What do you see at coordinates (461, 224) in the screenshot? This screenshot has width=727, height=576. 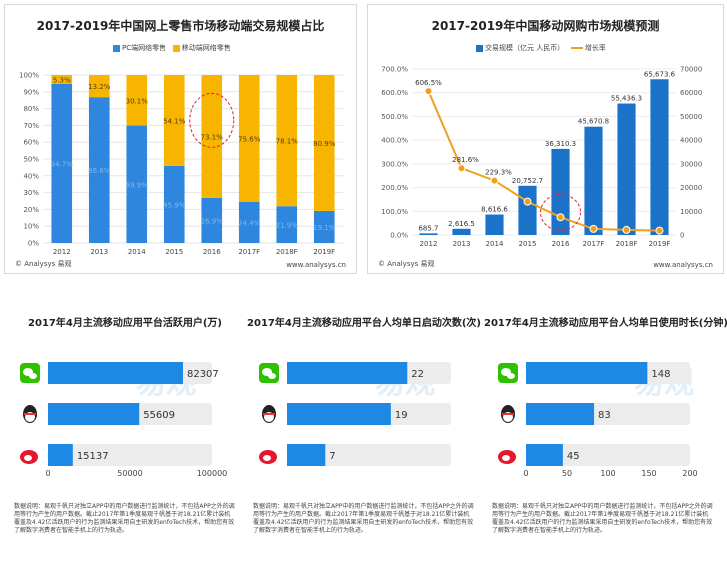 I see `data-label: 2,616.5` at bounding box center [461, 224].